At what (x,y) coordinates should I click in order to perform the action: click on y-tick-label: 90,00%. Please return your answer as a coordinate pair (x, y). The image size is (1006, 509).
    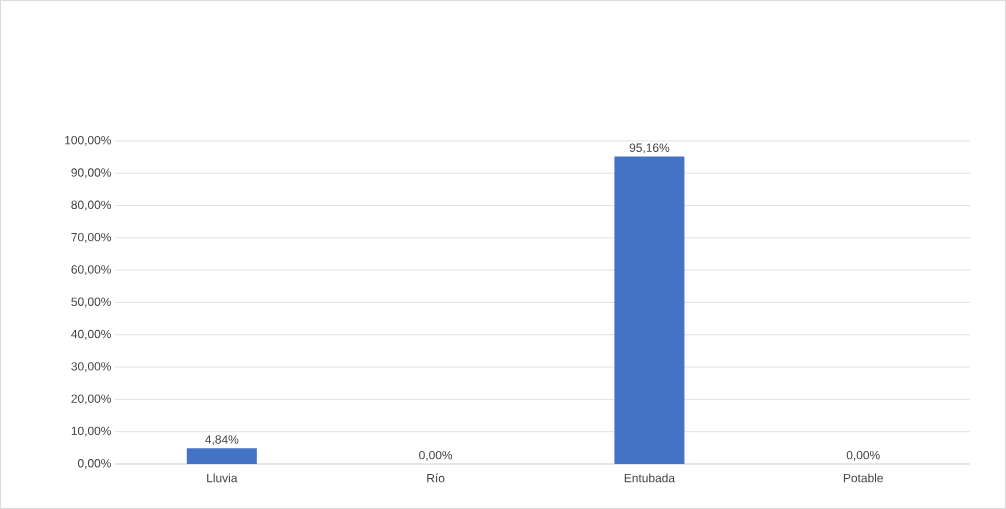
    Looking at the image, I should click on (91, 173).